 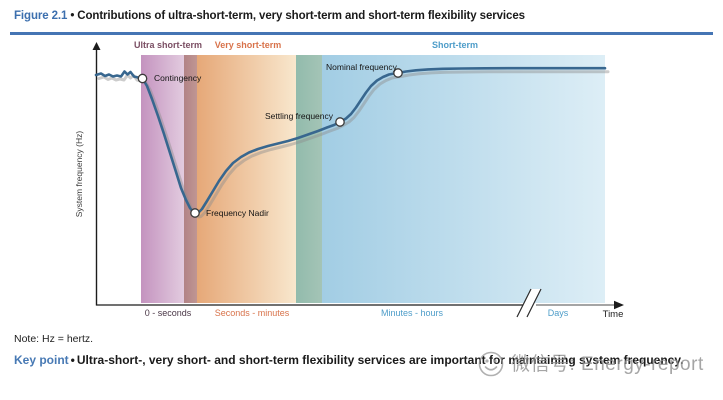 What do you see at coordinates (54, 339) in the screenshot?
I see `figure-note: Note: Hz = hertz.` at bounding box center [54, 339].